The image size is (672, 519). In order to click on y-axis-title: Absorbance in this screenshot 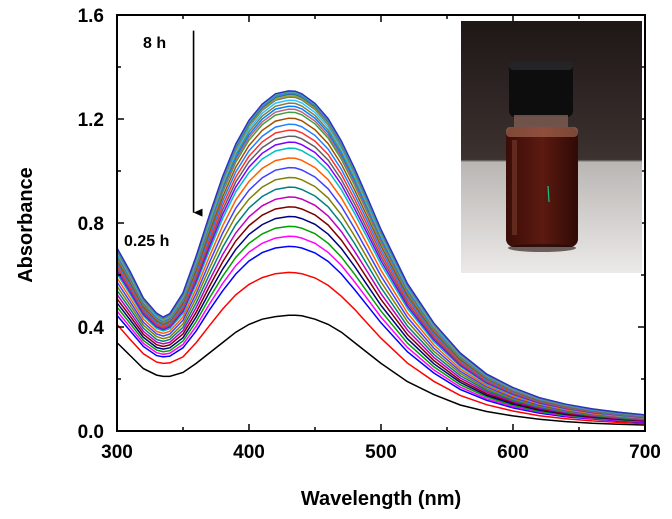, I will do `click(26, 225)`.